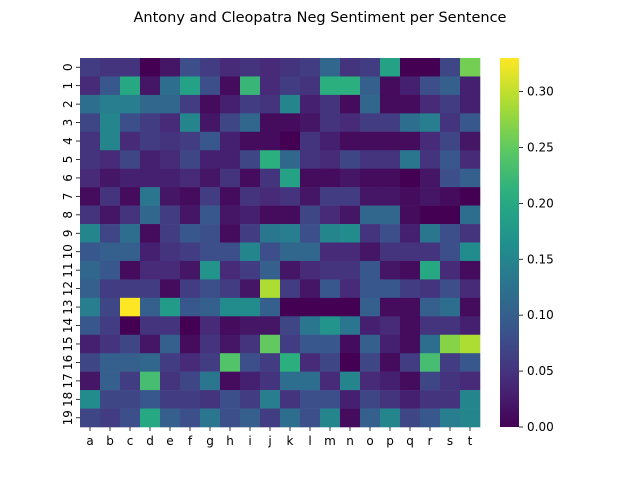 This screenshot has height=484, width=640. What do you see at coordinates (190, 326) in the screenshot?
I see `heatmap-cell-14-f` at bounding box center [190, 326].